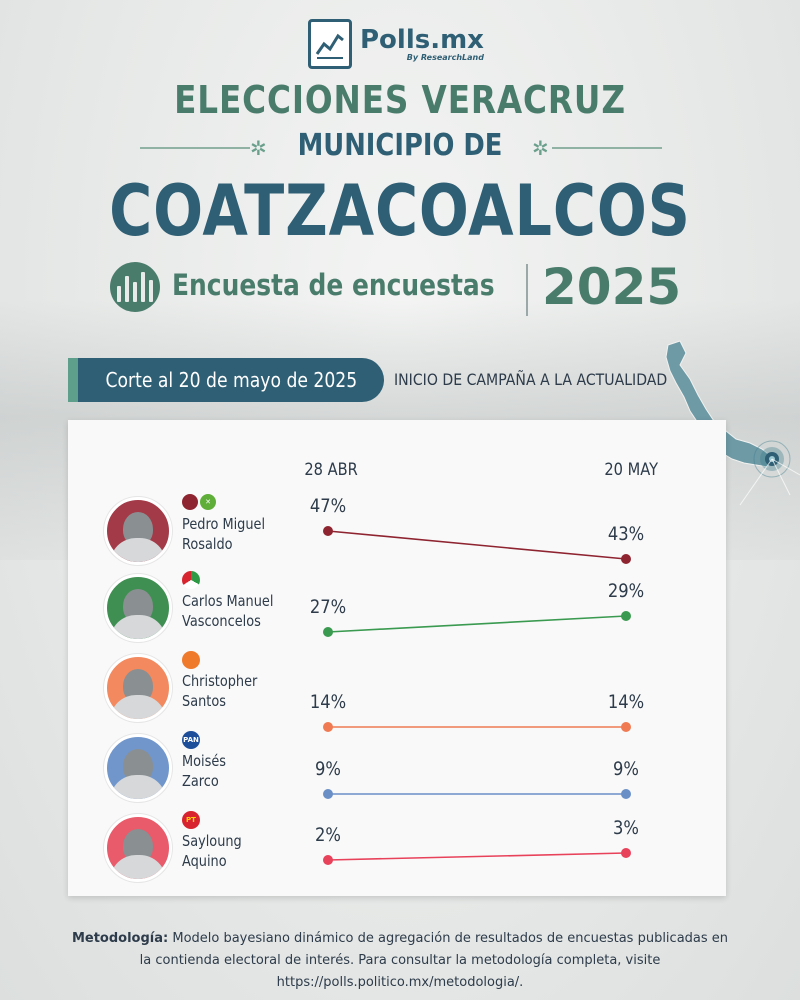  Describe the element at coordinates (200, 781) in the screenshot. I see `candidate-name-line2: Zarco` at that location.